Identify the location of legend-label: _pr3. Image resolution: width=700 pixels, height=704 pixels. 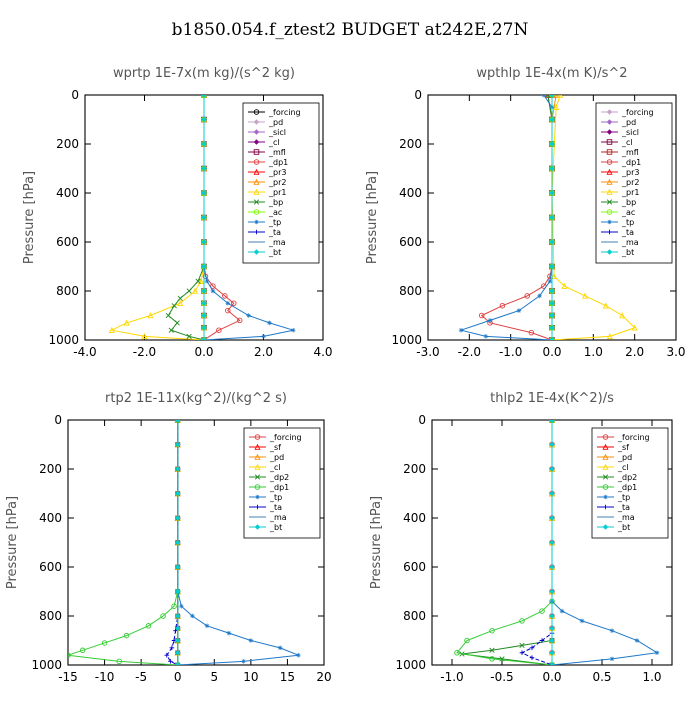
(630, 172).